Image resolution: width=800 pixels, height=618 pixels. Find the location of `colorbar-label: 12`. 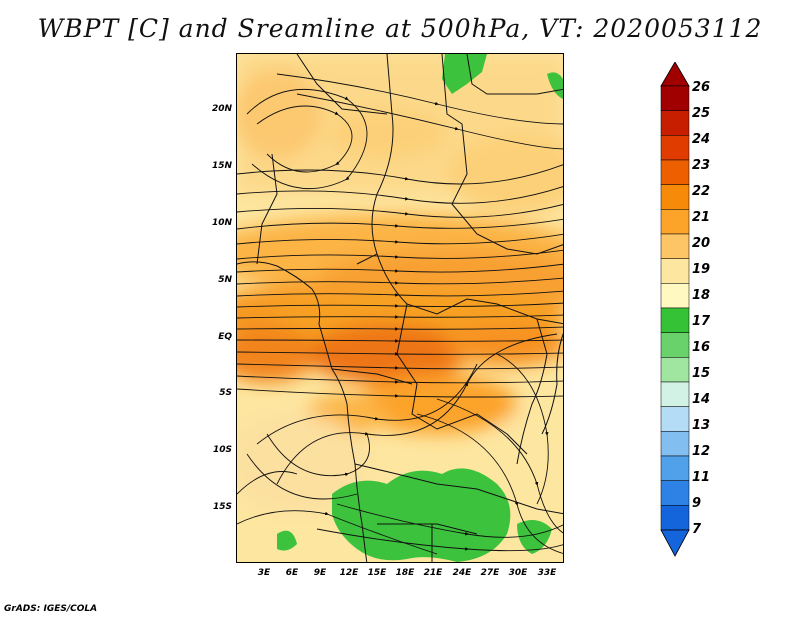

colorbar-label: 12 is located at coordinates (701, 451).